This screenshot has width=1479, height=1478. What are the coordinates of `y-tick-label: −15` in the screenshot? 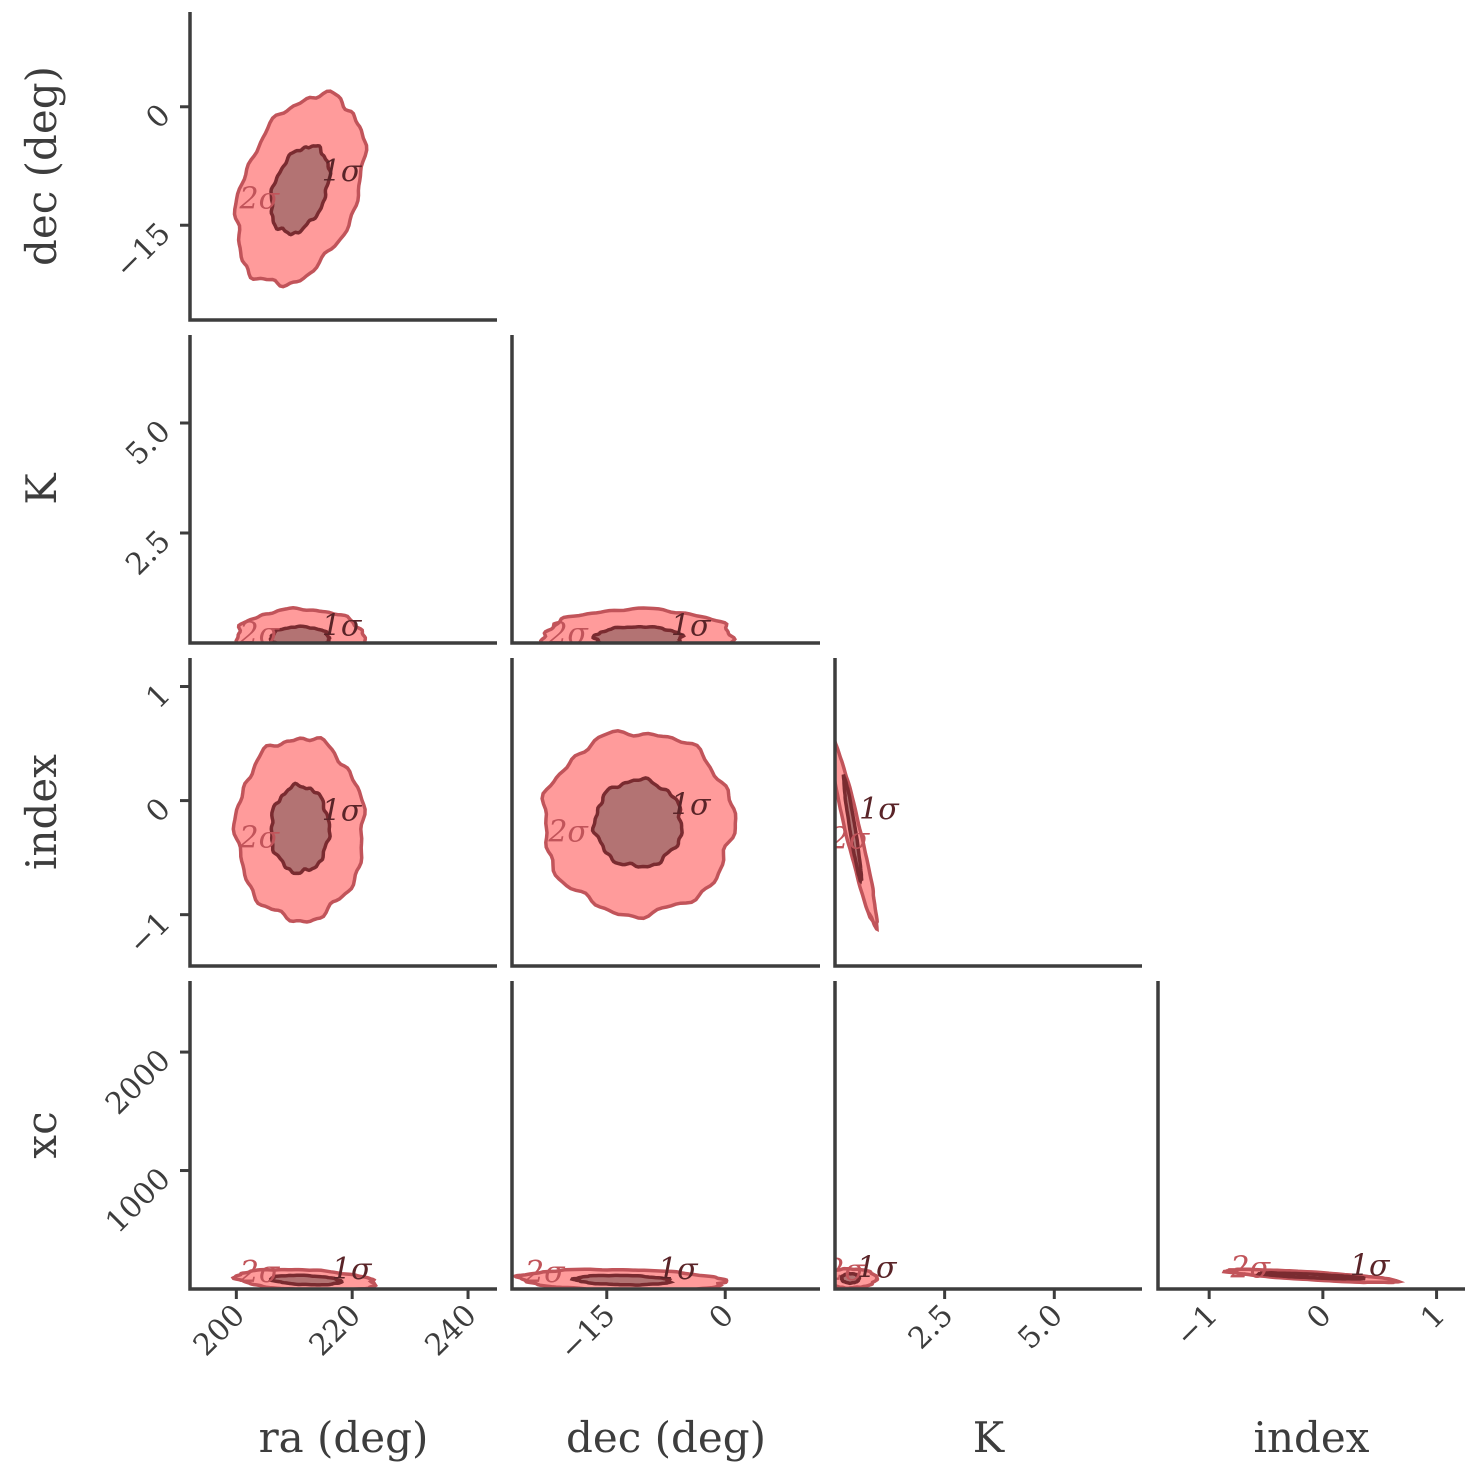 It's located at (143, 251).